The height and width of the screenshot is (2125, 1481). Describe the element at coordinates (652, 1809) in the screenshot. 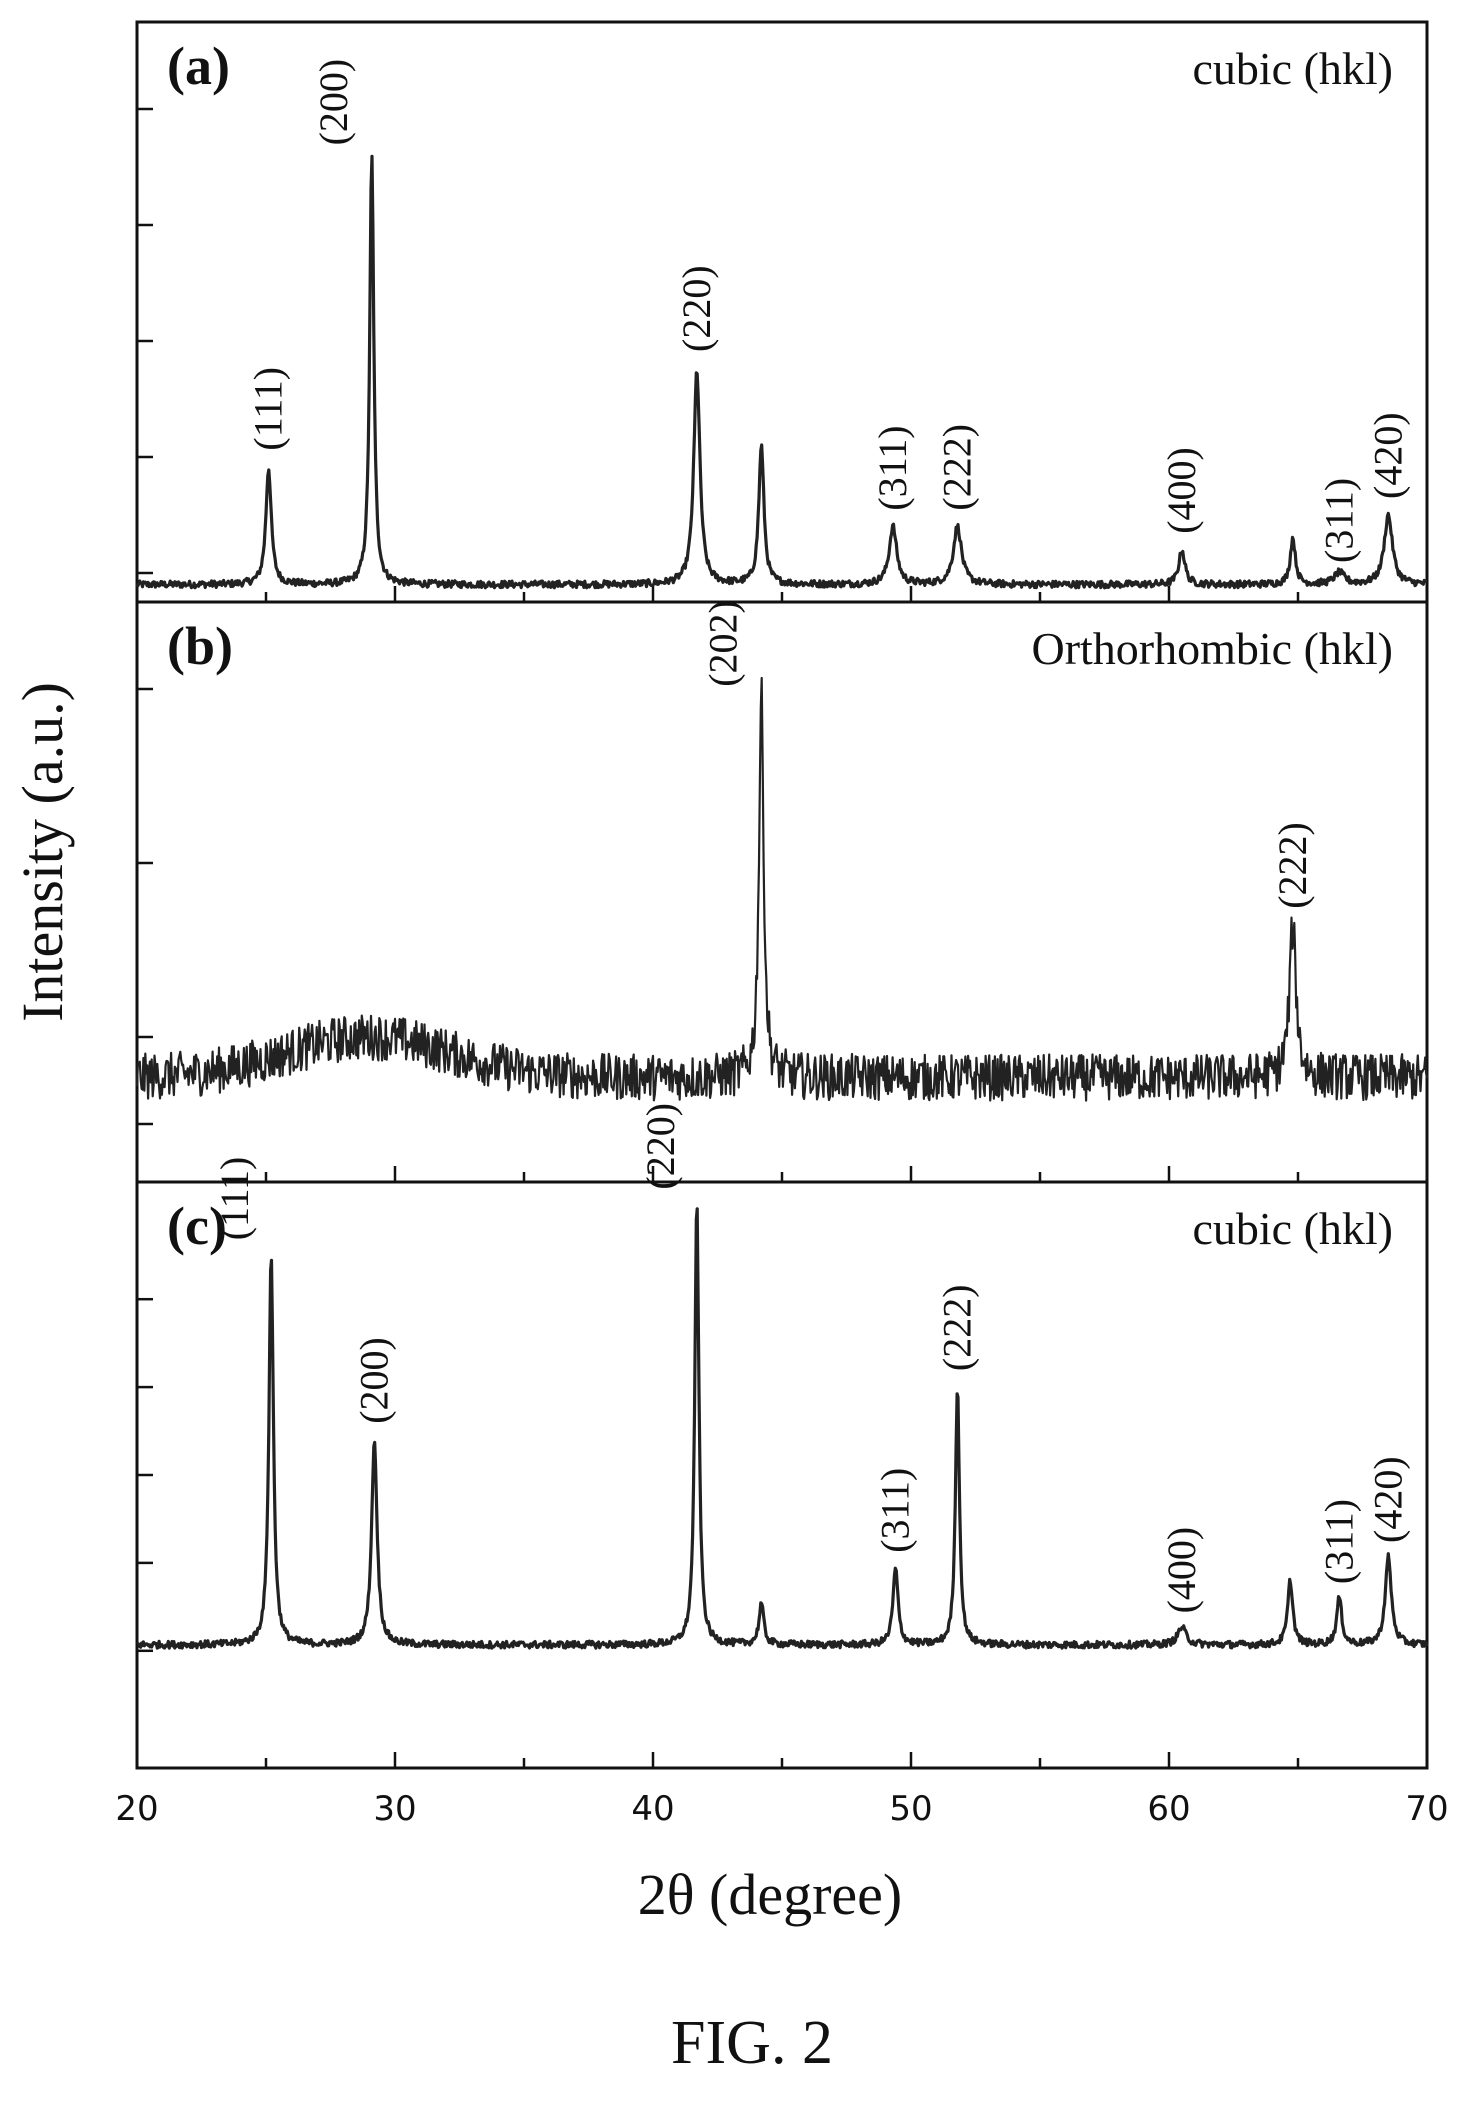

I see `x-tick-label: 40` at that location.